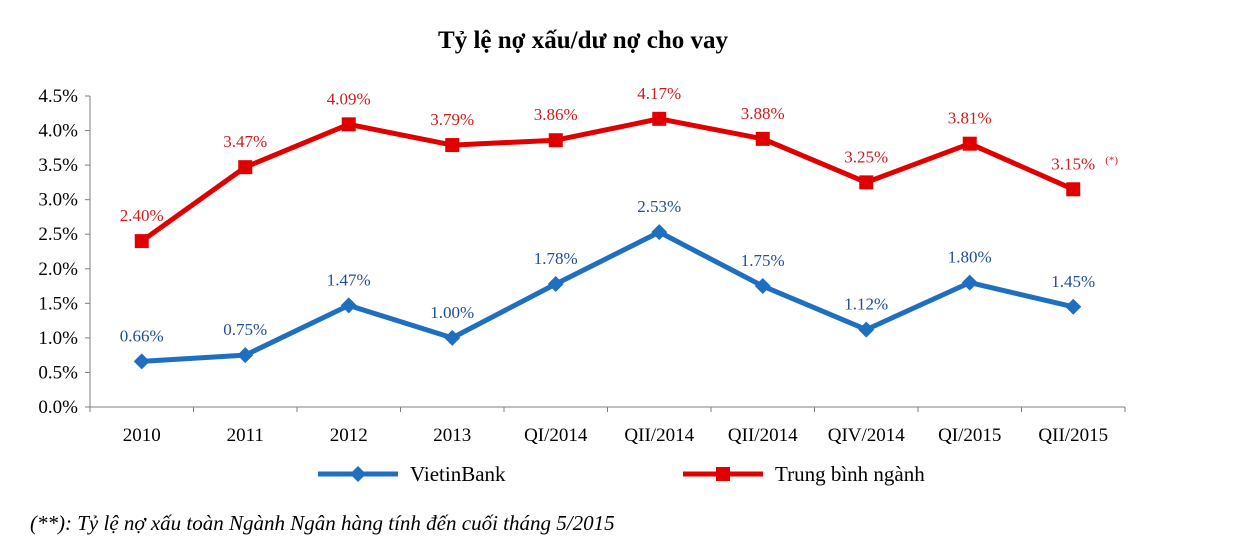 The height and width of the screenshot is (559, 1260). Describe the element at coordinates (58, 303) in the screenshot. I see `y-tick-label: 1.5%` at that location.